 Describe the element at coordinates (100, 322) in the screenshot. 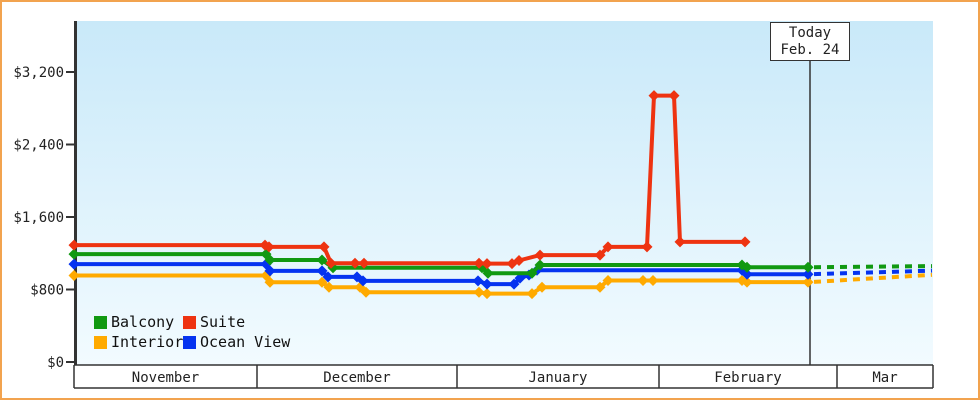

I see `balcony-color-swatch` at that location.